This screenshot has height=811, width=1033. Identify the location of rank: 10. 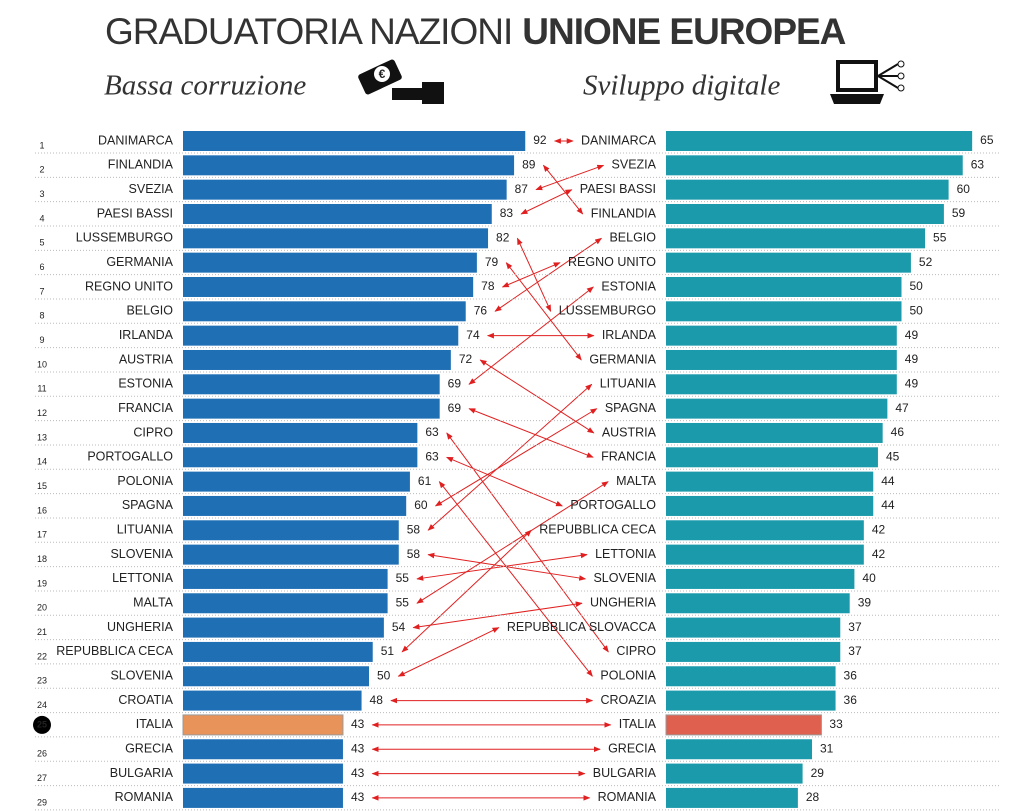
(42, 364).